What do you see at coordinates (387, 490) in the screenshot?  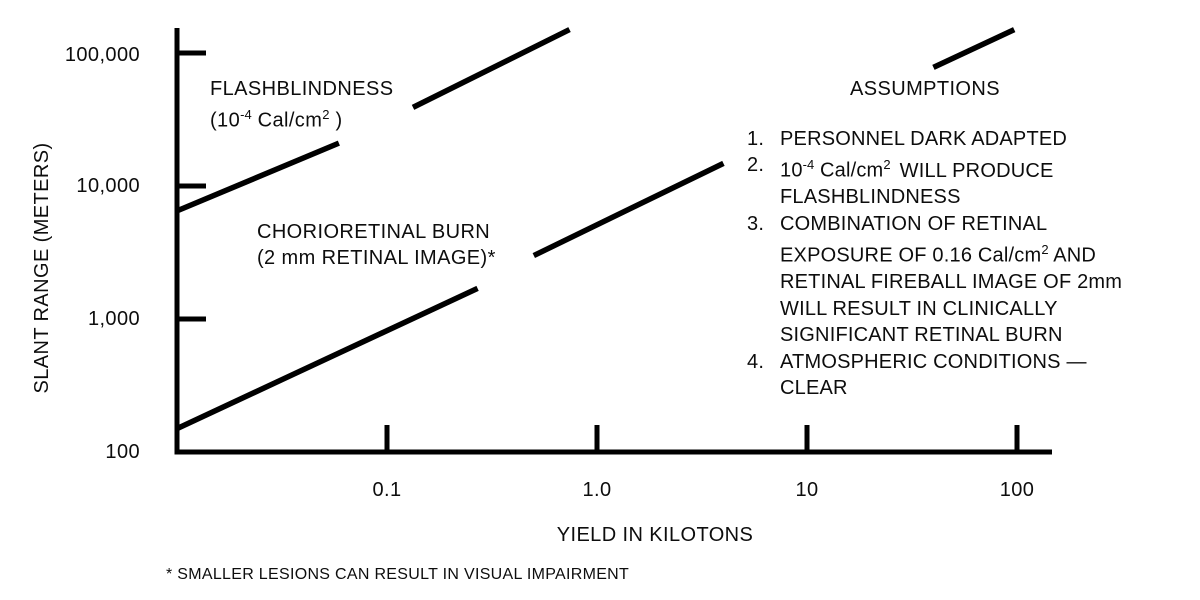 I see `x-tick-label-0p1: 0.1` at bounding box center [387, 490].